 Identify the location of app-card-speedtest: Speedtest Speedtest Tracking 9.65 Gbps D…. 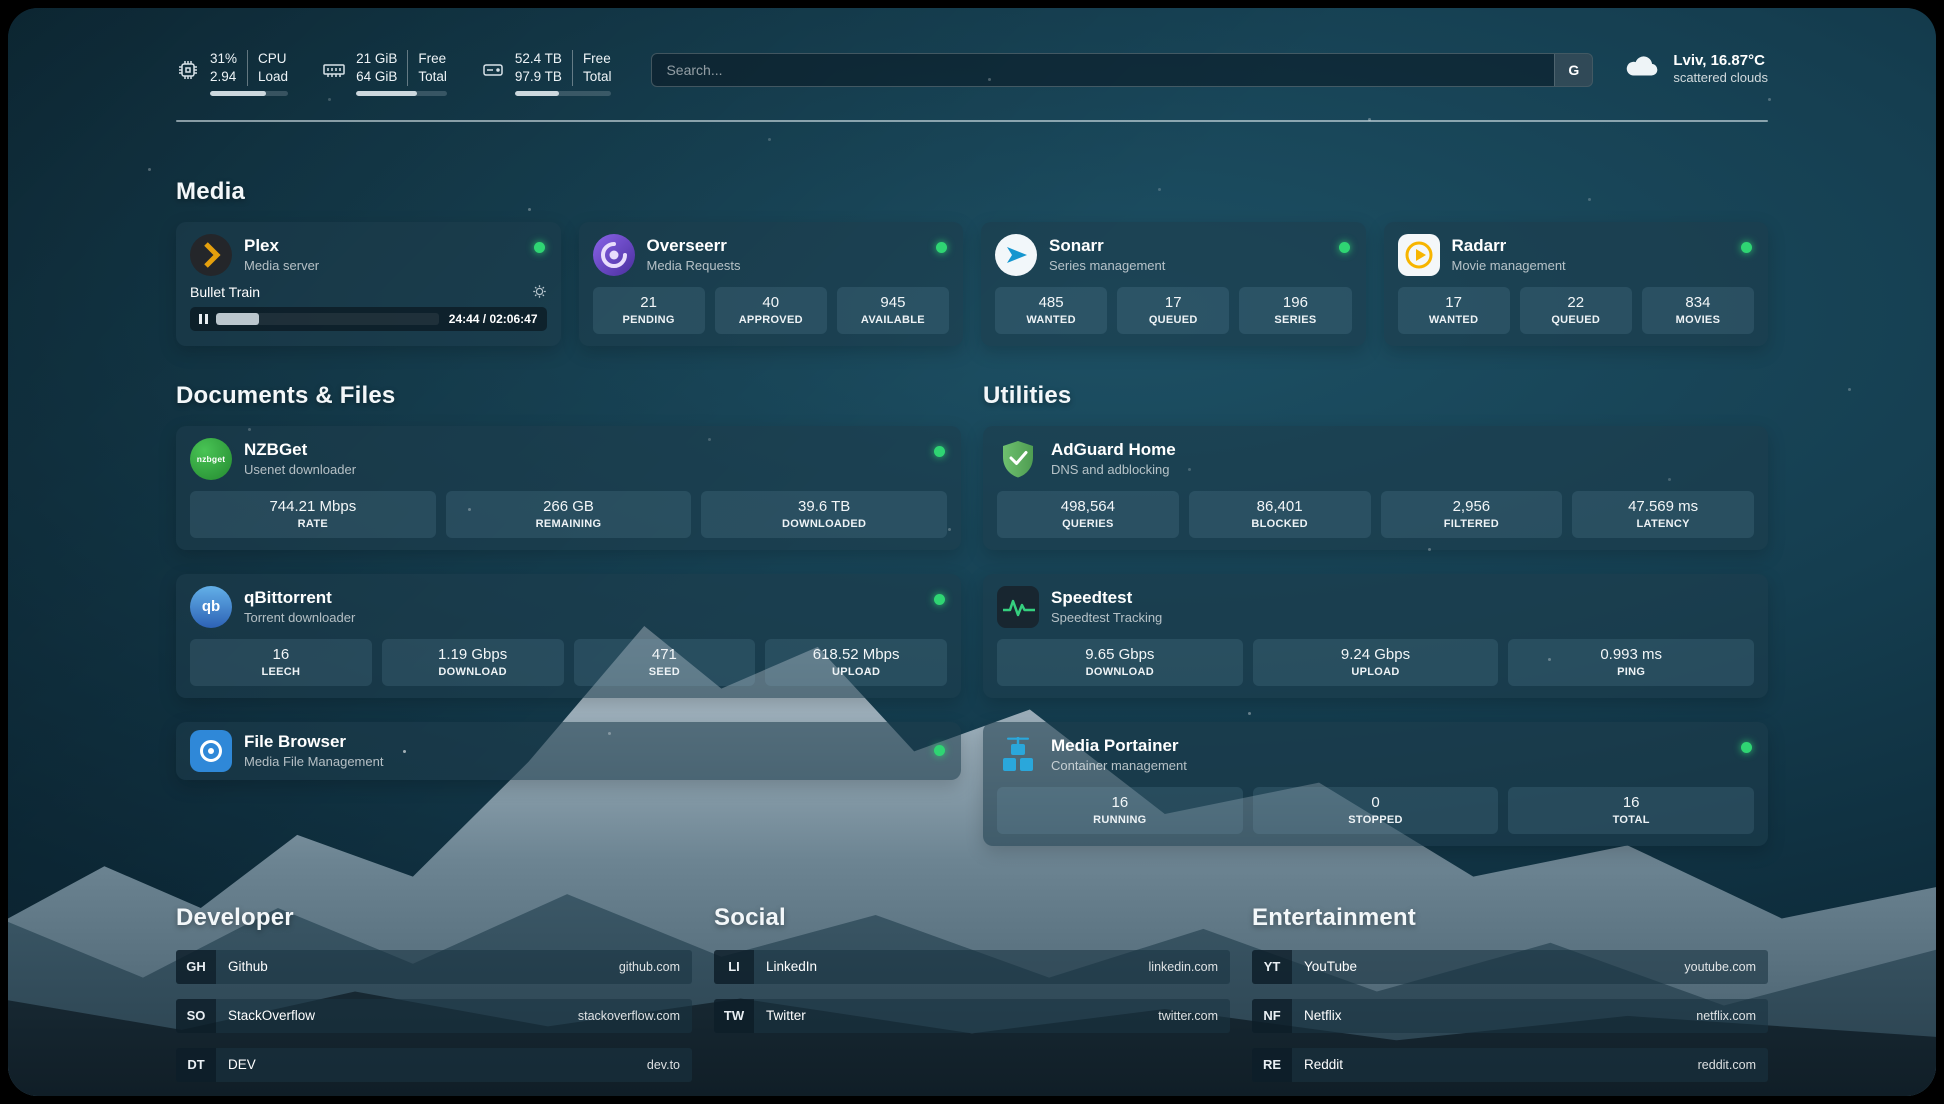
(1375, 635).